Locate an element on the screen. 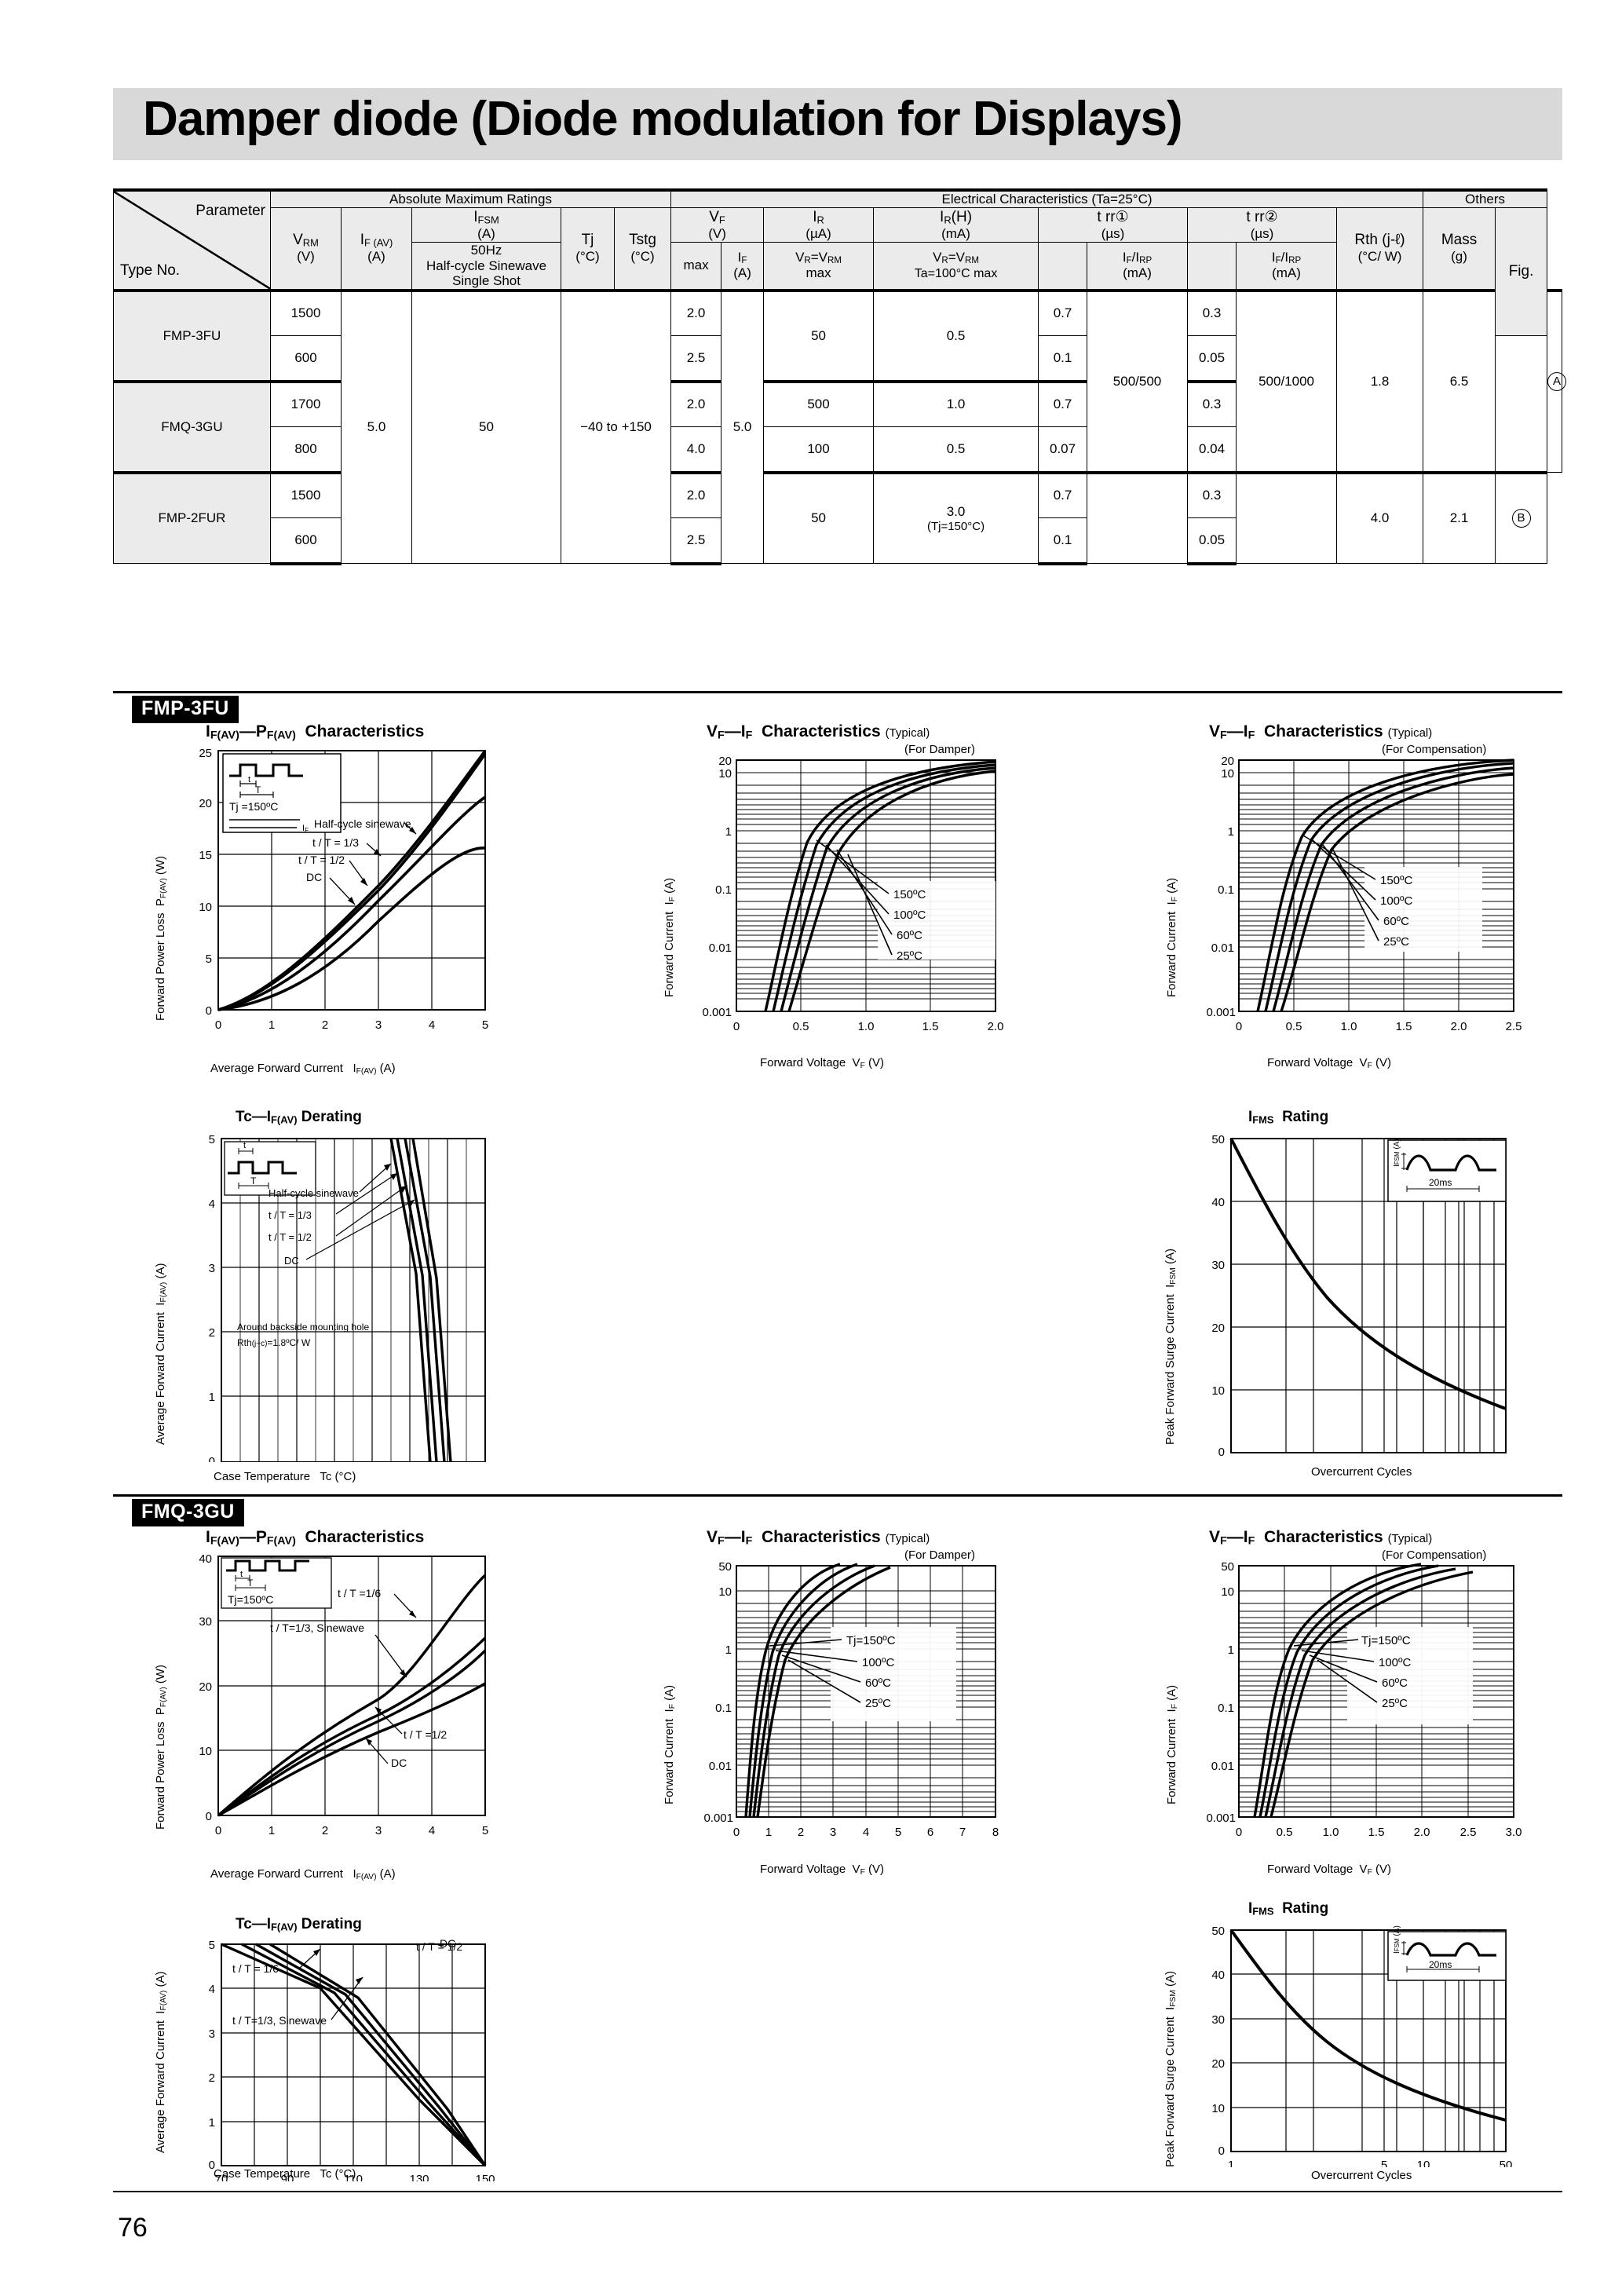  svg-text: 0.001 is located at coordinates (1221, 1012).